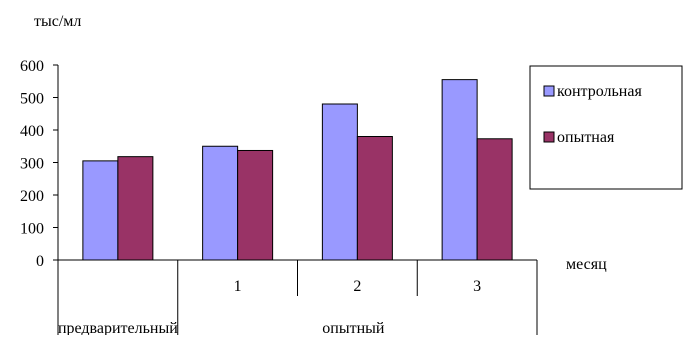 Image resolution: width=683 pixels, height=340 pixels. Describe the element at coordinates (353, 327) in the screenshot. I see `x-group-label: опытный` at that location.